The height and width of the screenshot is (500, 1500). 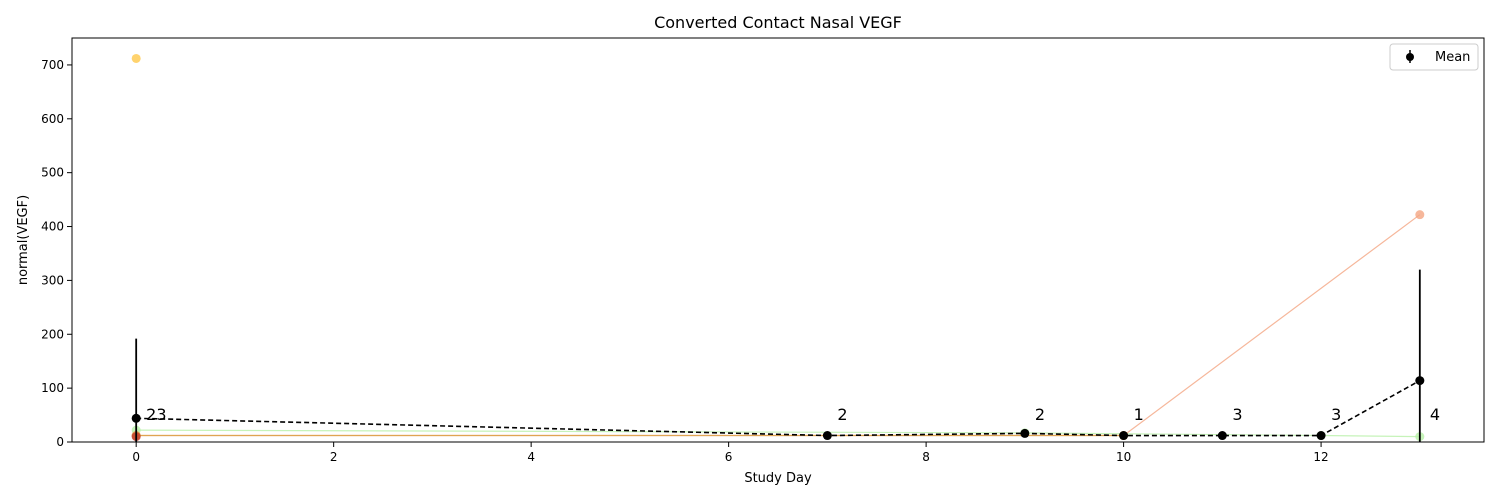 I want to click on sample-count-label-5: 3, so click(x=1336, y=414).